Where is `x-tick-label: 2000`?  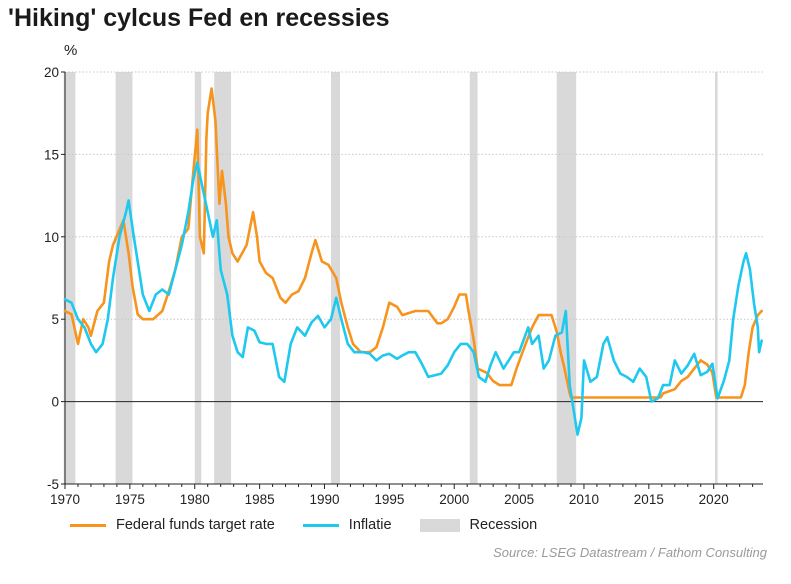 x-tick-label: 2000 is located at coordinates (454, 499).